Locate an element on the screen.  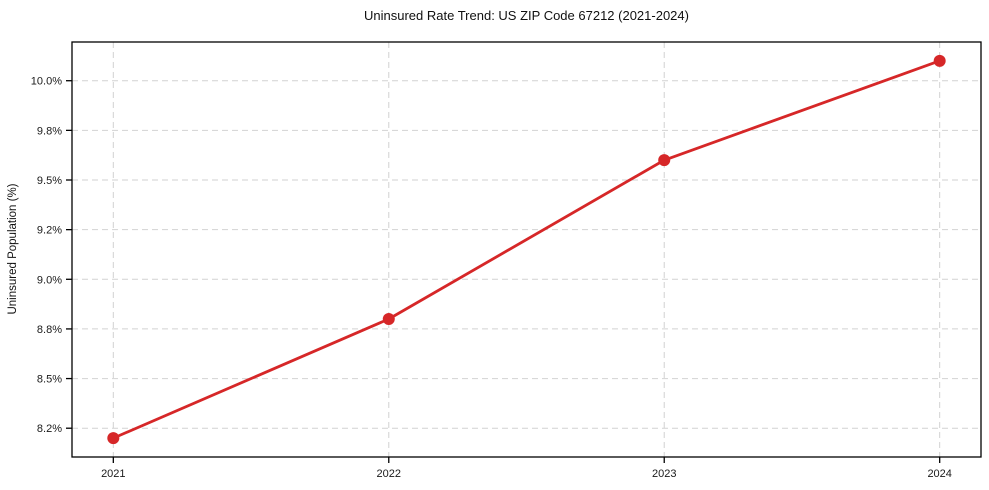
y-tick-label: 9.8% is located at coordinates (49, 131).